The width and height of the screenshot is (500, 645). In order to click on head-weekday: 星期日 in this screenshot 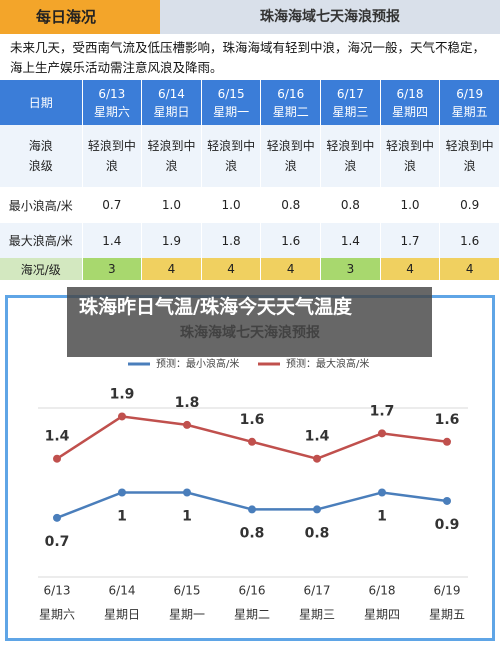, I will do `click(171, 111)`.